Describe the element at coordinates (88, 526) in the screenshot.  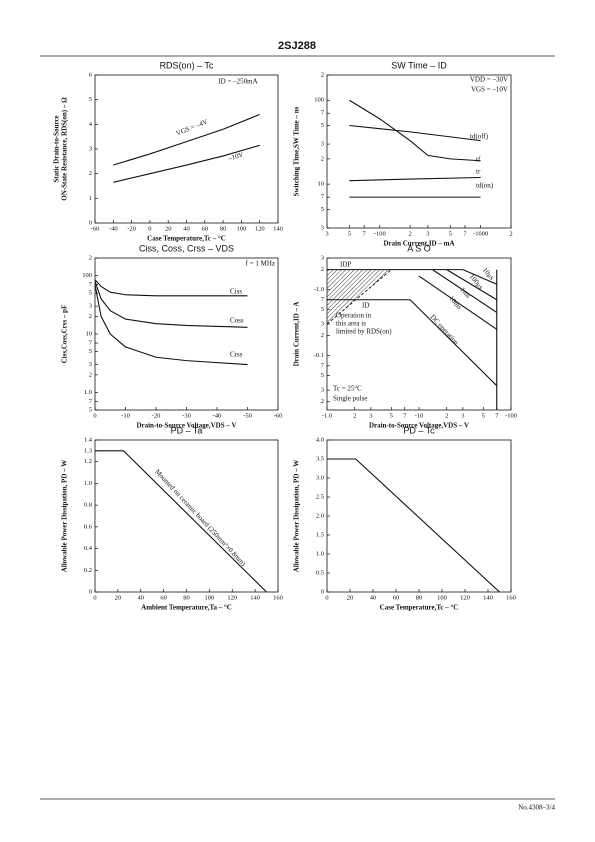
I see `y-tick-label: 0.6` at that location.